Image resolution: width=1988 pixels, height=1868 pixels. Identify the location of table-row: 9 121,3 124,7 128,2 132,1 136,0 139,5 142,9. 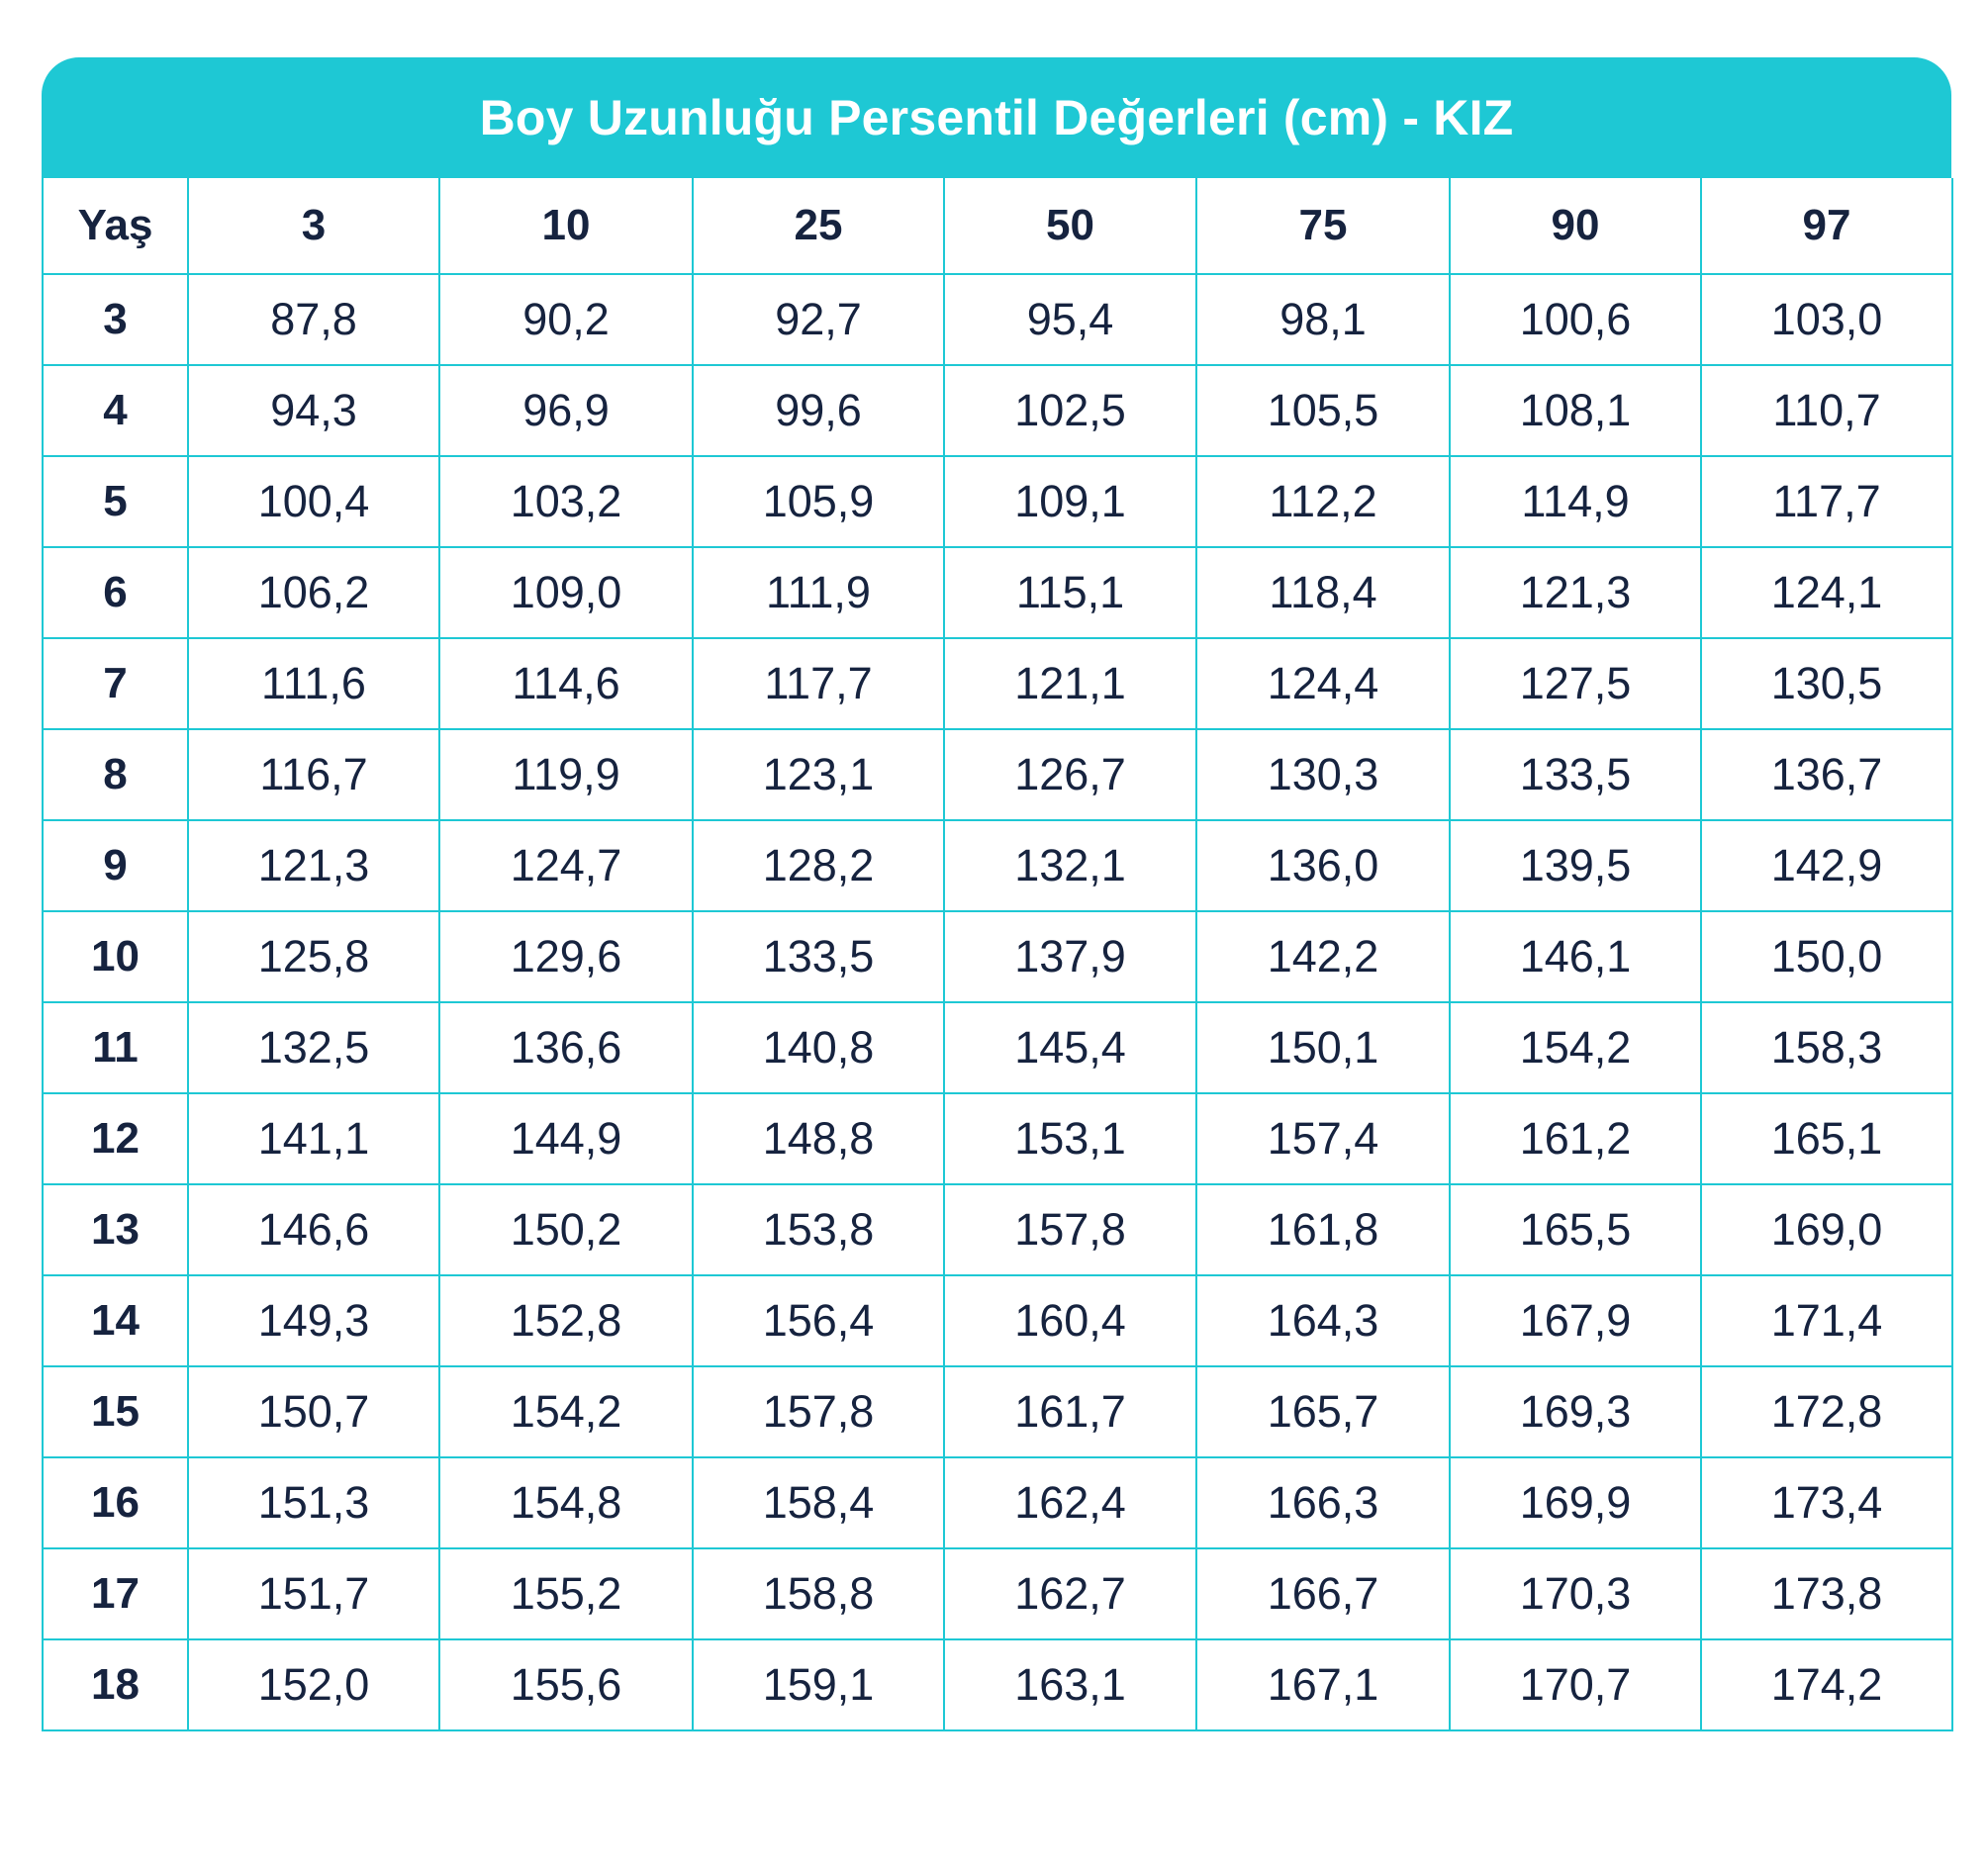
(997, 866).